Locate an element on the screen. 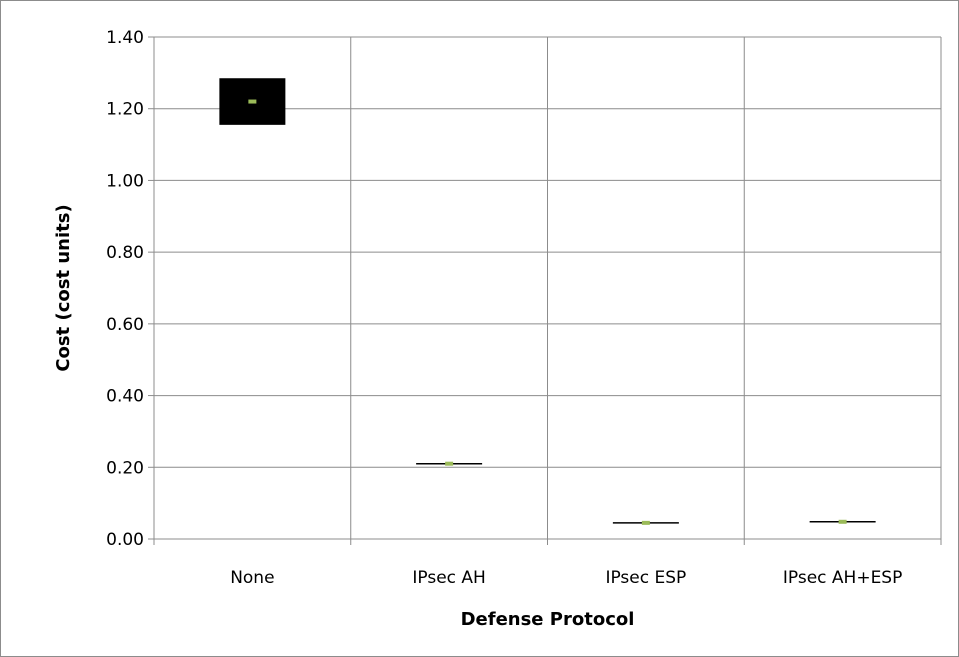  y-axis-title: Cost (cost units) is located at coordinates (63, 287).